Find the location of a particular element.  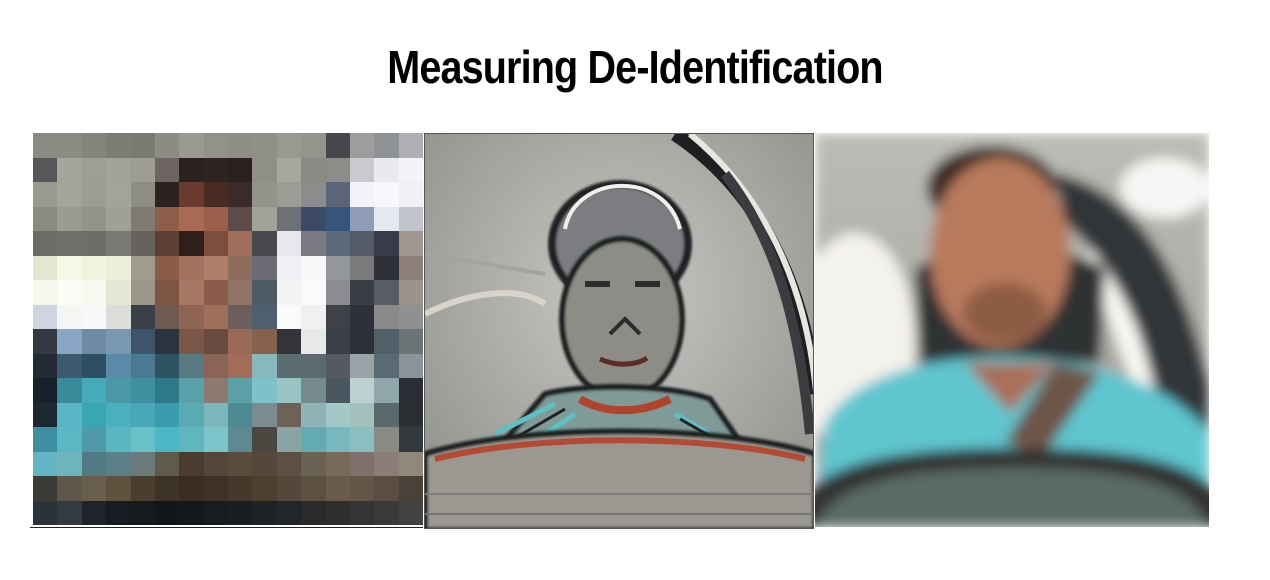

divider-line is located at coordinates (226, 527).